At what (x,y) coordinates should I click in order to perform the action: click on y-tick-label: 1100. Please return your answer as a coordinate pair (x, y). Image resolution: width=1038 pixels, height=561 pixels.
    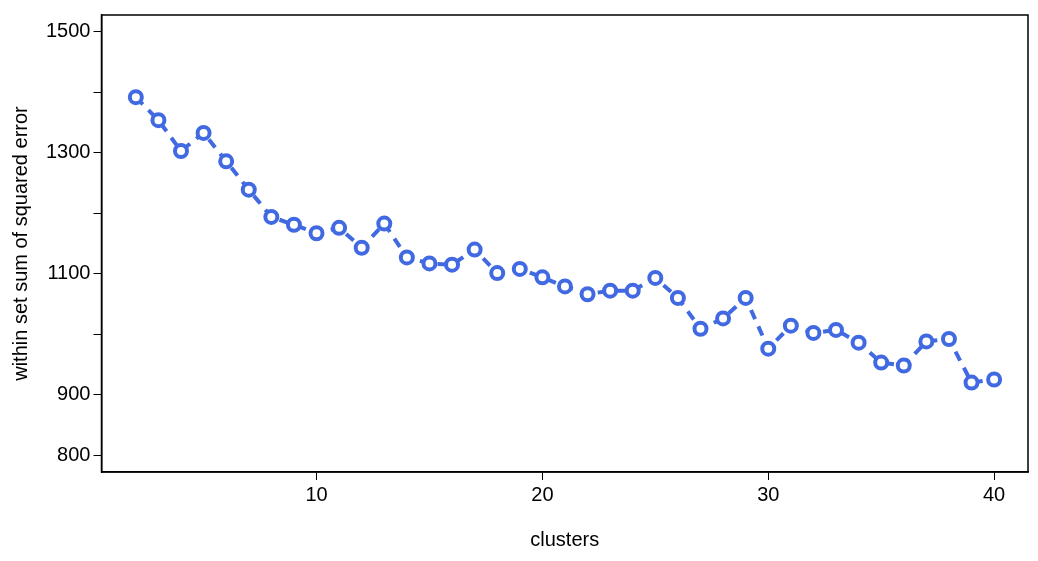
    Looking at the image, I should click on (69, 272).